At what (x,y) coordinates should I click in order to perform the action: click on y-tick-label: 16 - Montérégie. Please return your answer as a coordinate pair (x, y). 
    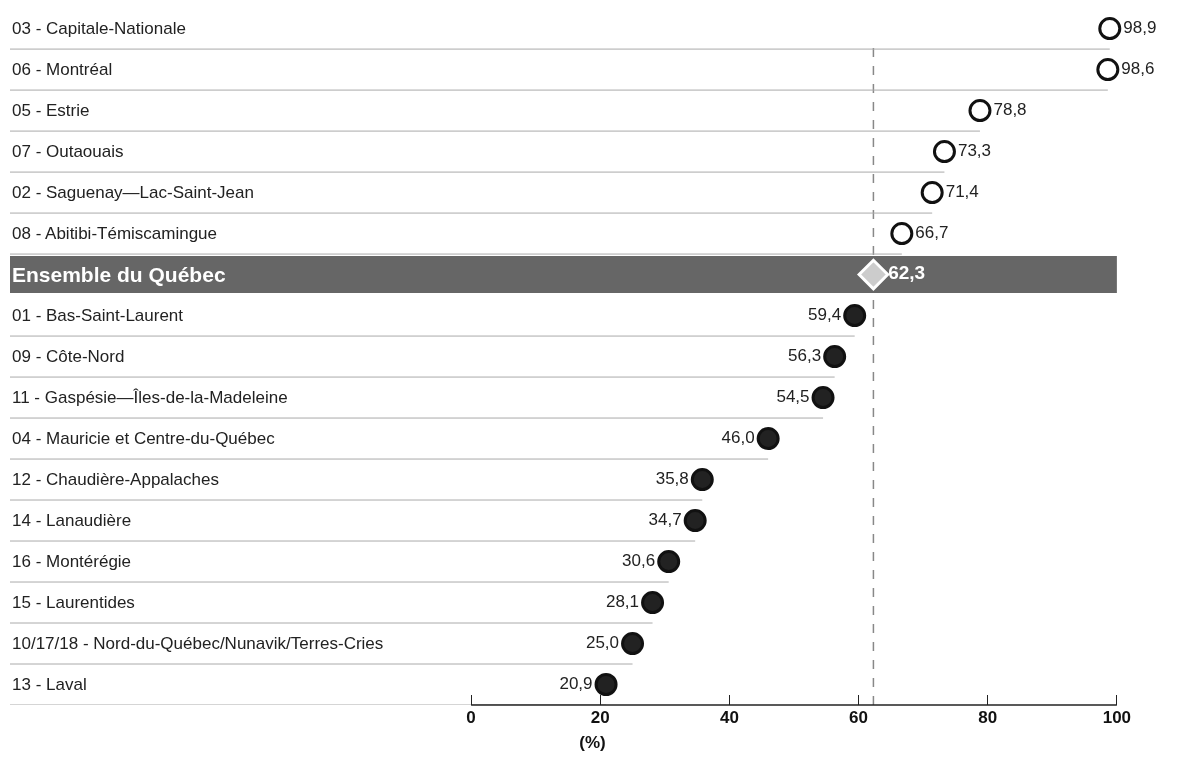
    Looking at the image, I should click on (72, 561).